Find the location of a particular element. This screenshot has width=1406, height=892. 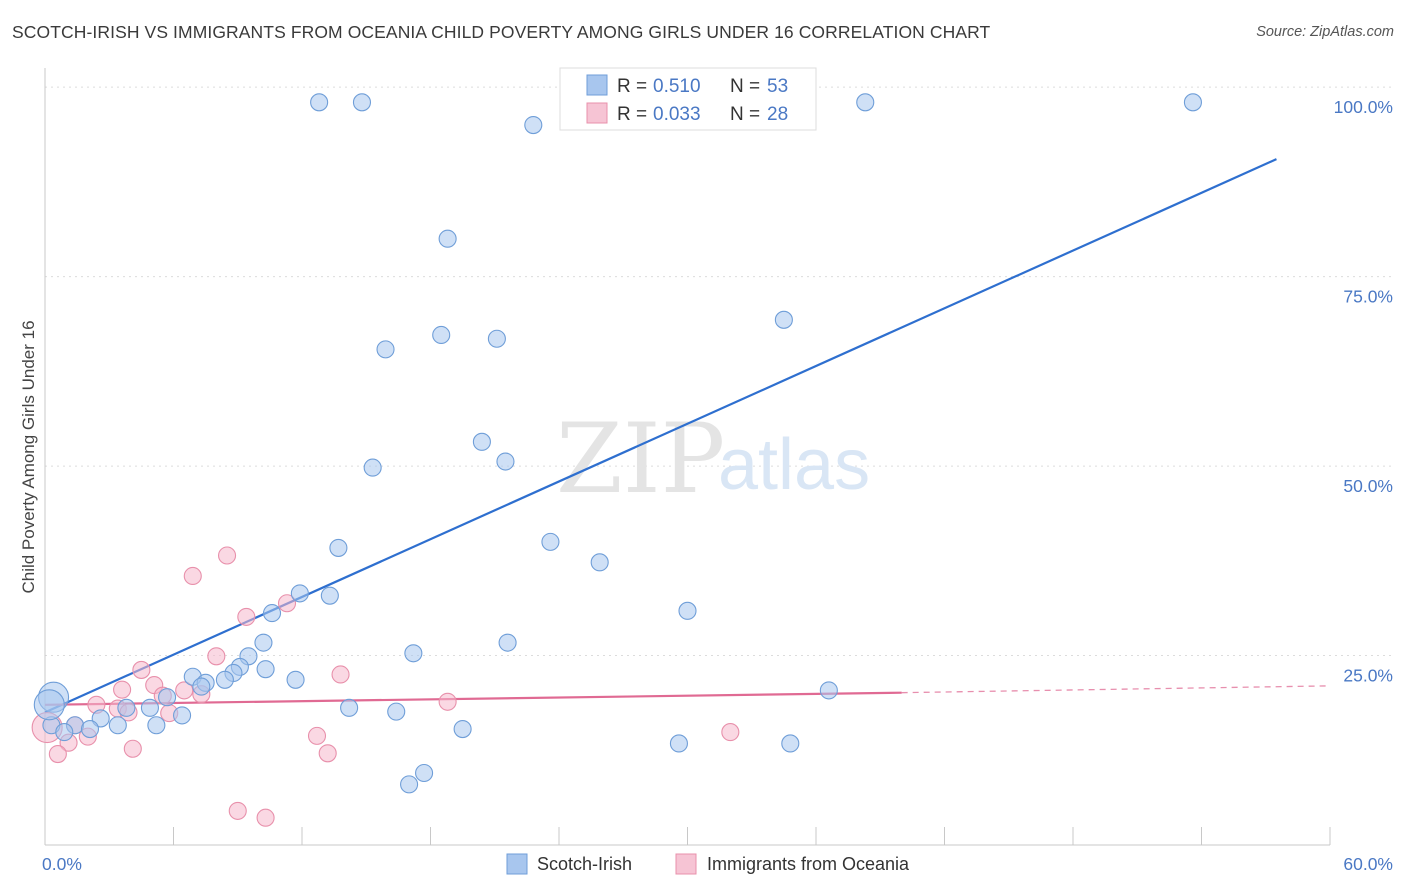

watermark-atlas: atlas is located at coordinates (794, 465).